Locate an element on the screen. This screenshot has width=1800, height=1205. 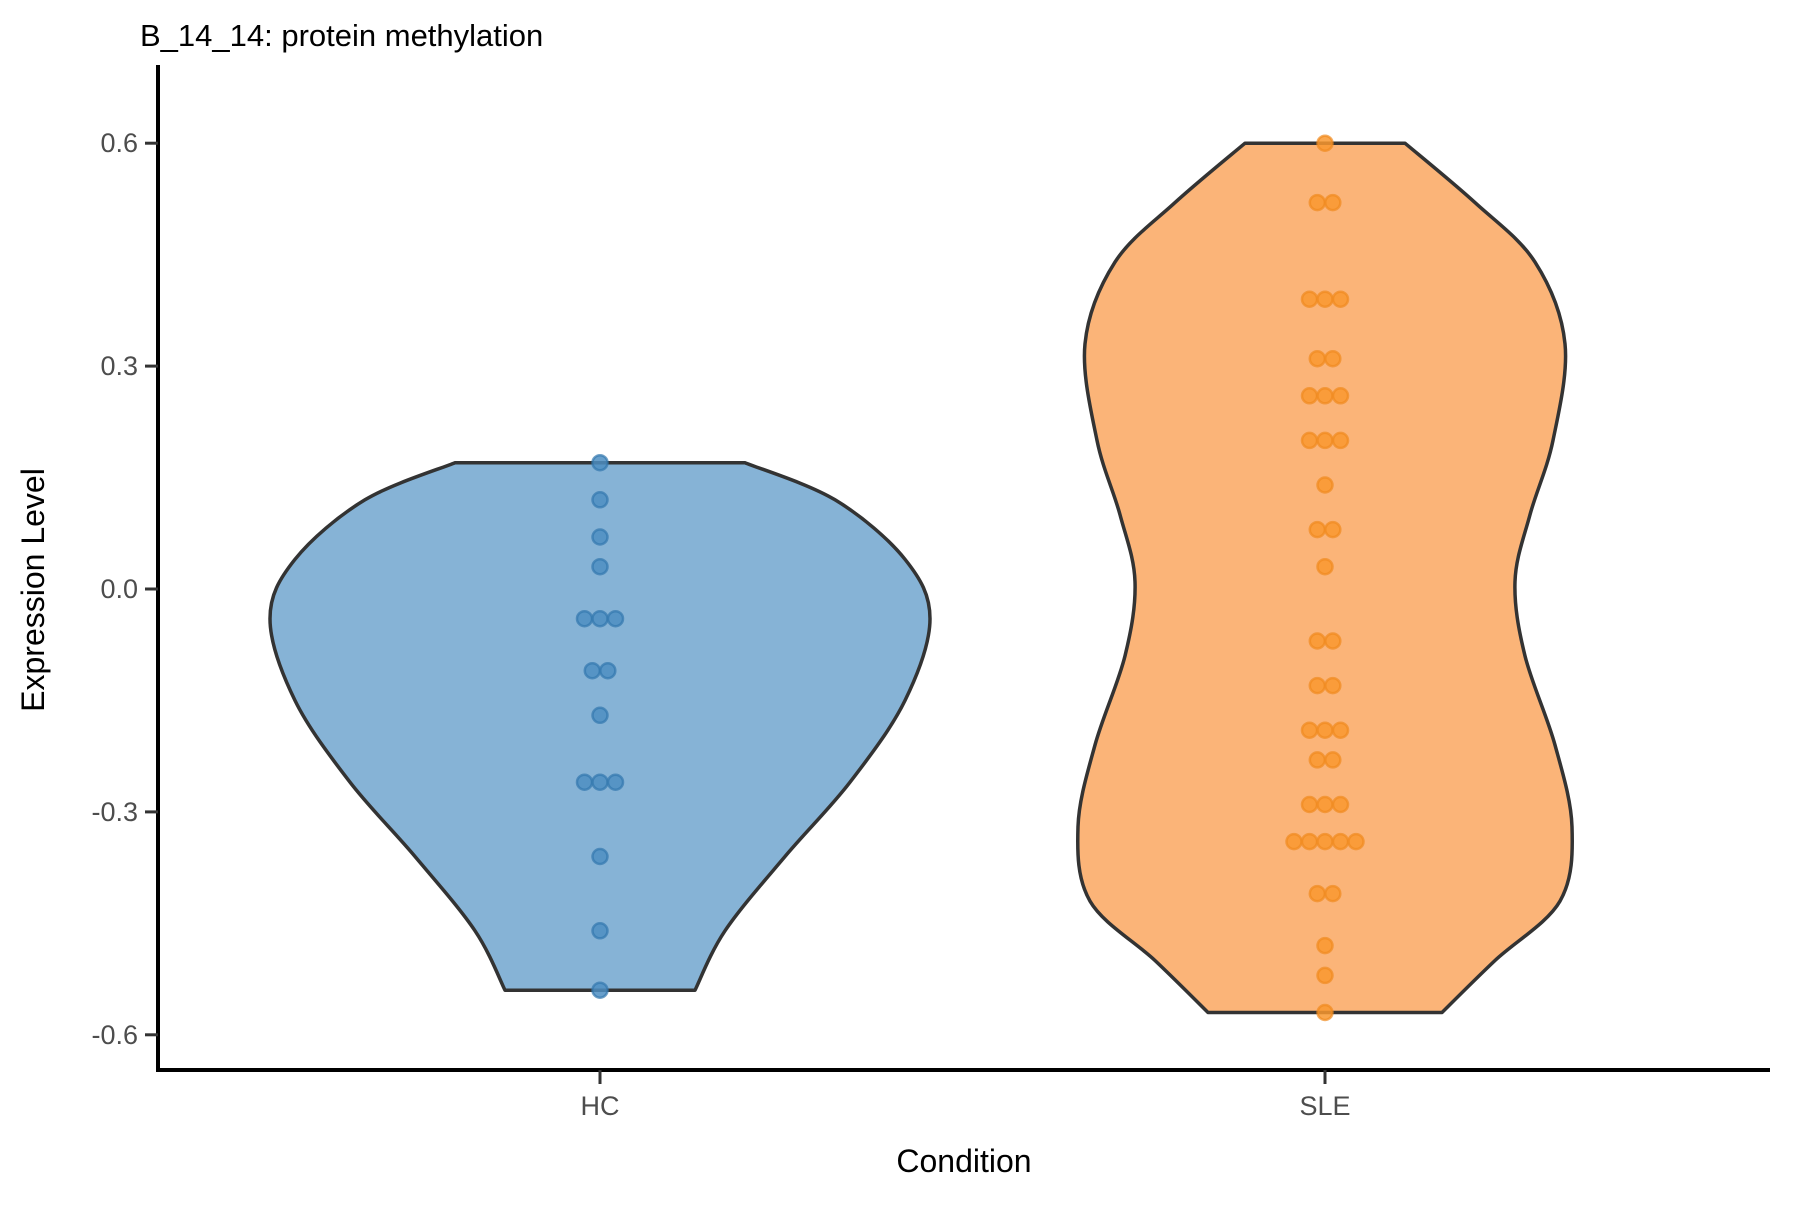
y-axis-title: Expression Level is located at coordinates (33, 590).